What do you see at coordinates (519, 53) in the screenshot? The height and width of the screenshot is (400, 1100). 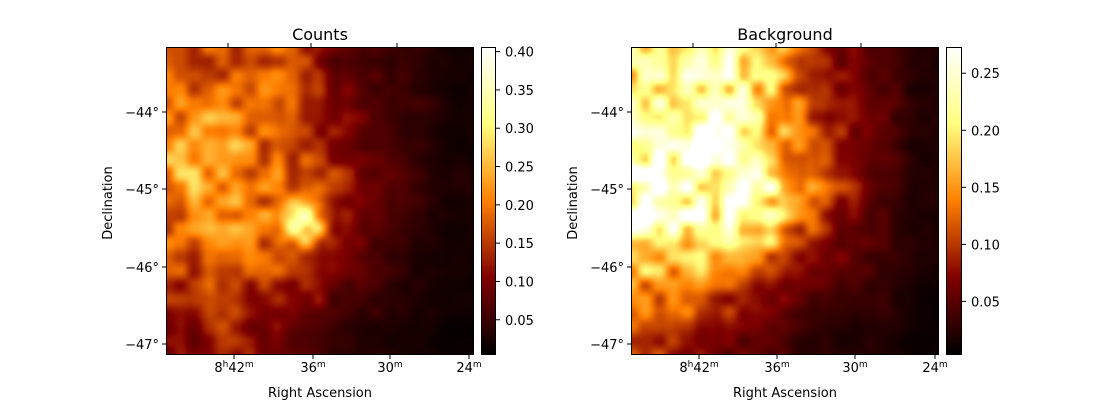 I see `colorbar-tick-label: 0.40` at bounding box center [519, 53].